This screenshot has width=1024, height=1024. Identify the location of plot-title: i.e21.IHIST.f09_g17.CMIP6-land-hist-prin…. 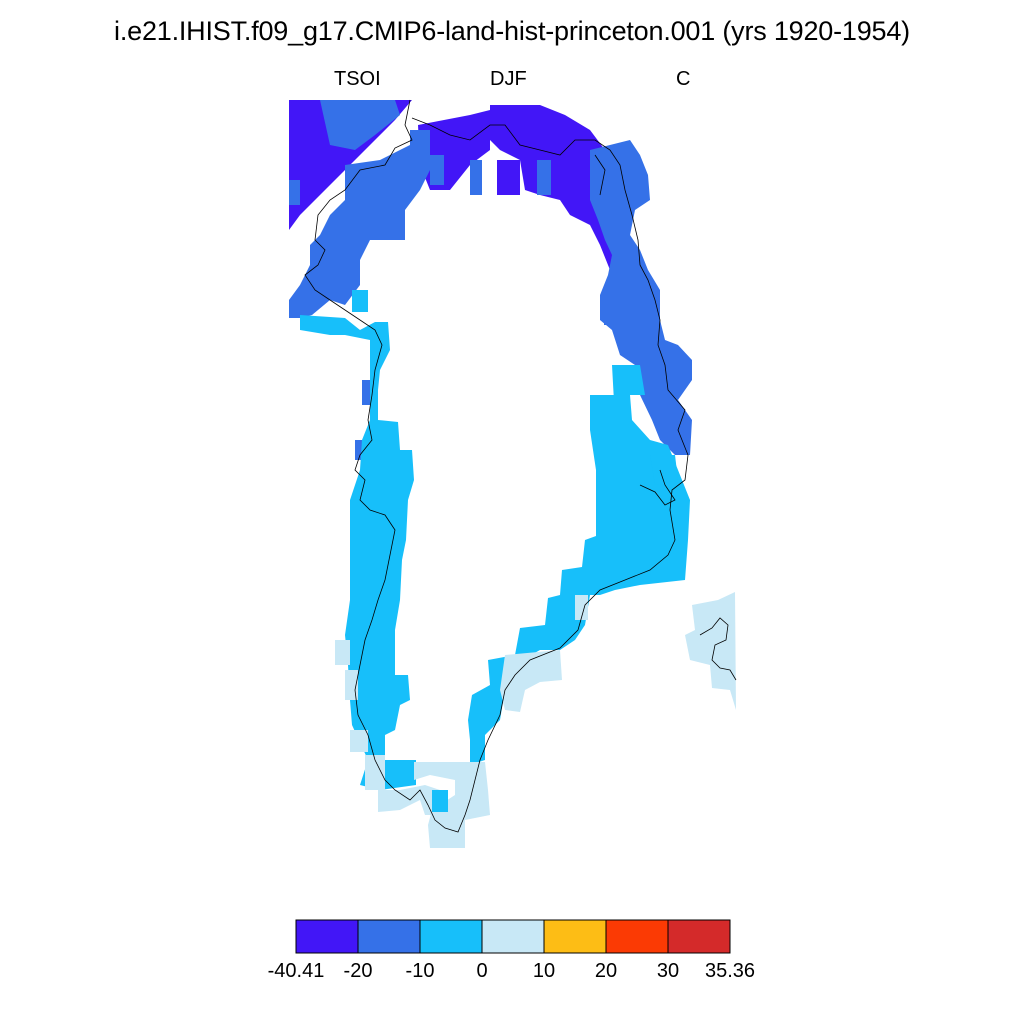
(512, 31).